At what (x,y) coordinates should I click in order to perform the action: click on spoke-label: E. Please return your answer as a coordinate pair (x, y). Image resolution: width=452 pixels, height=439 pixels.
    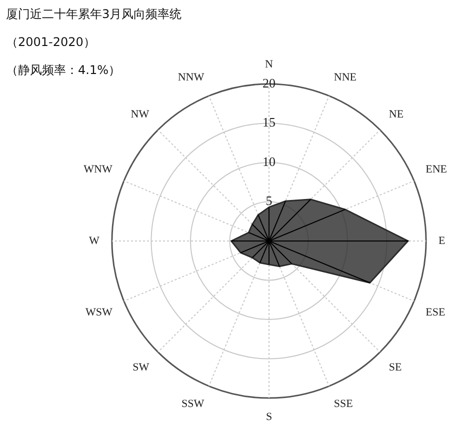
    Looking at the image, I should click on (442, 240).